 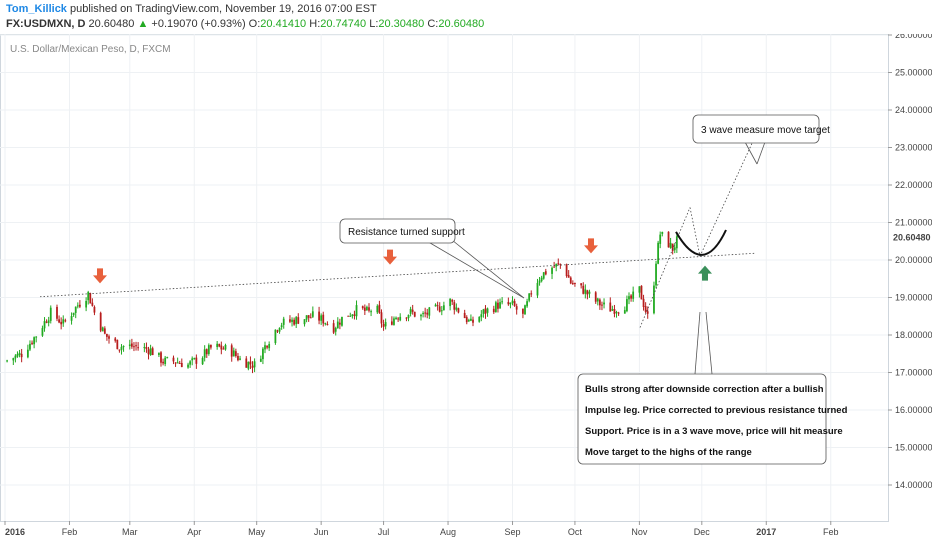 I want to click on y-tick-label: 26.00000, so click(x=913, y=37).